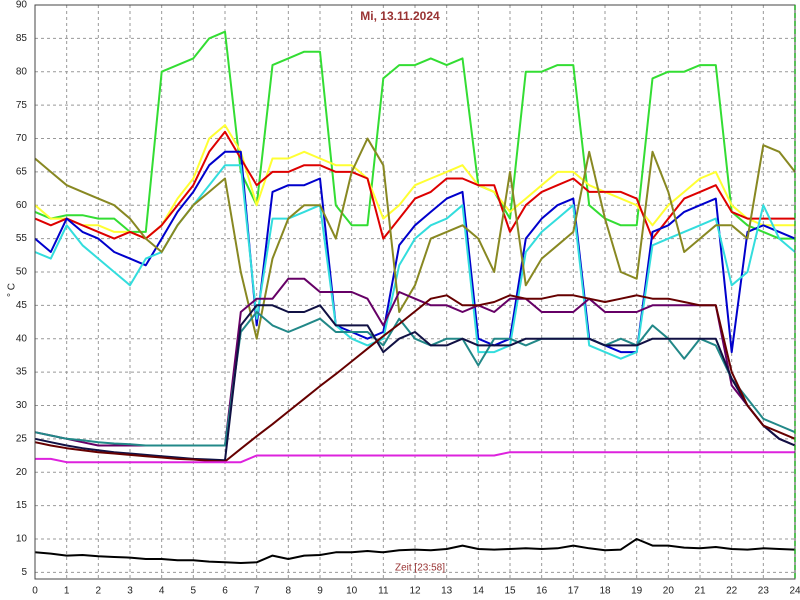 This screenshot has width=800, height=600. What do you see at coordinates (257, 591) in the screenshot?
I see `x-tick-label: 7` at bounding box center [257, 591].